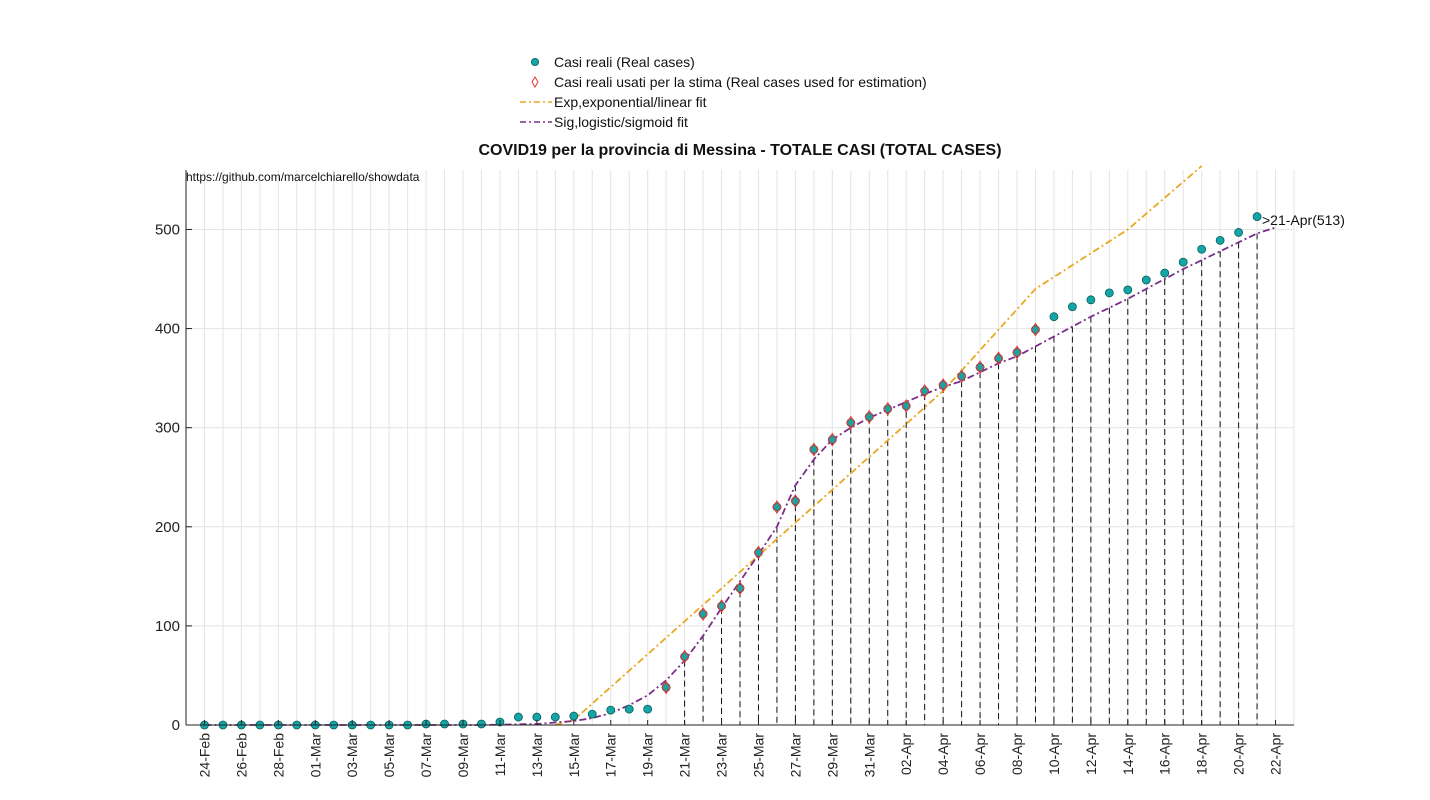 This screenshot has width=1430, height=800. Describe the element at coordinates (758, 755) in the screenshot. I see `x-tick-label: 25-Mar` at that location.